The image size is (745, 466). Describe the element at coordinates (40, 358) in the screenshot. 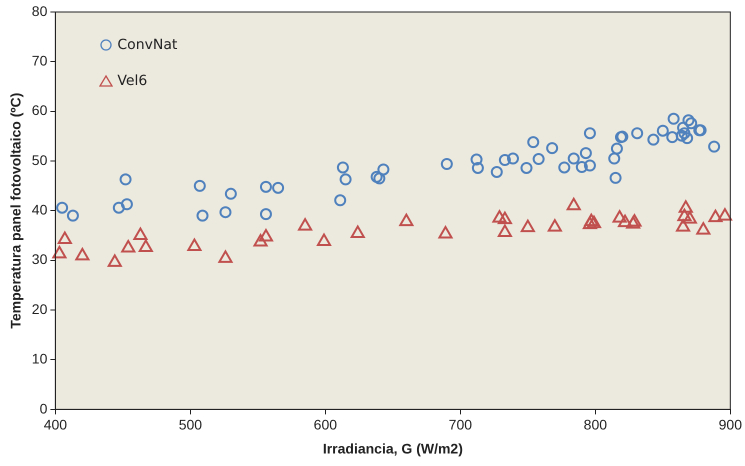

I see `y-tick-label: 10` at that location.